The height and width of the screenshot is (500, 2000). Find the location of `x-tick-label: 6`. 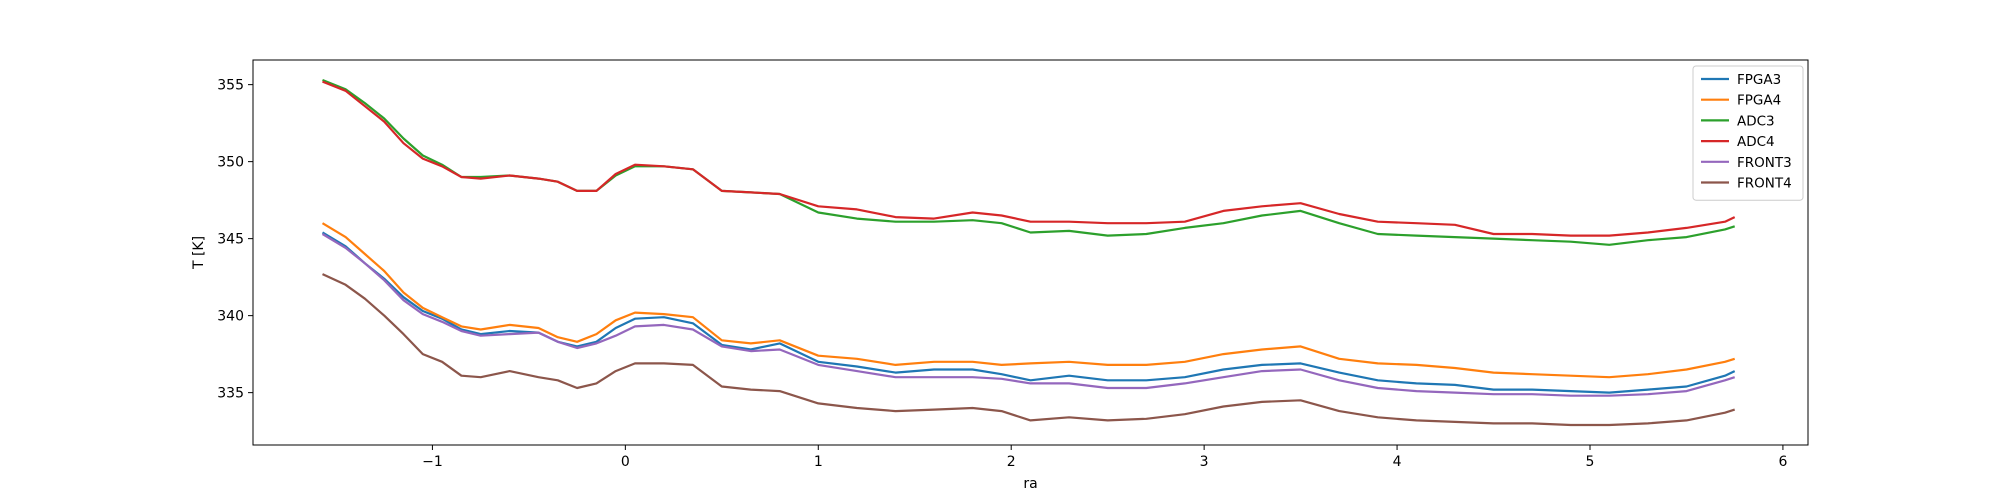

x-tick-label: 6 is located at coordinates (1782, 462).